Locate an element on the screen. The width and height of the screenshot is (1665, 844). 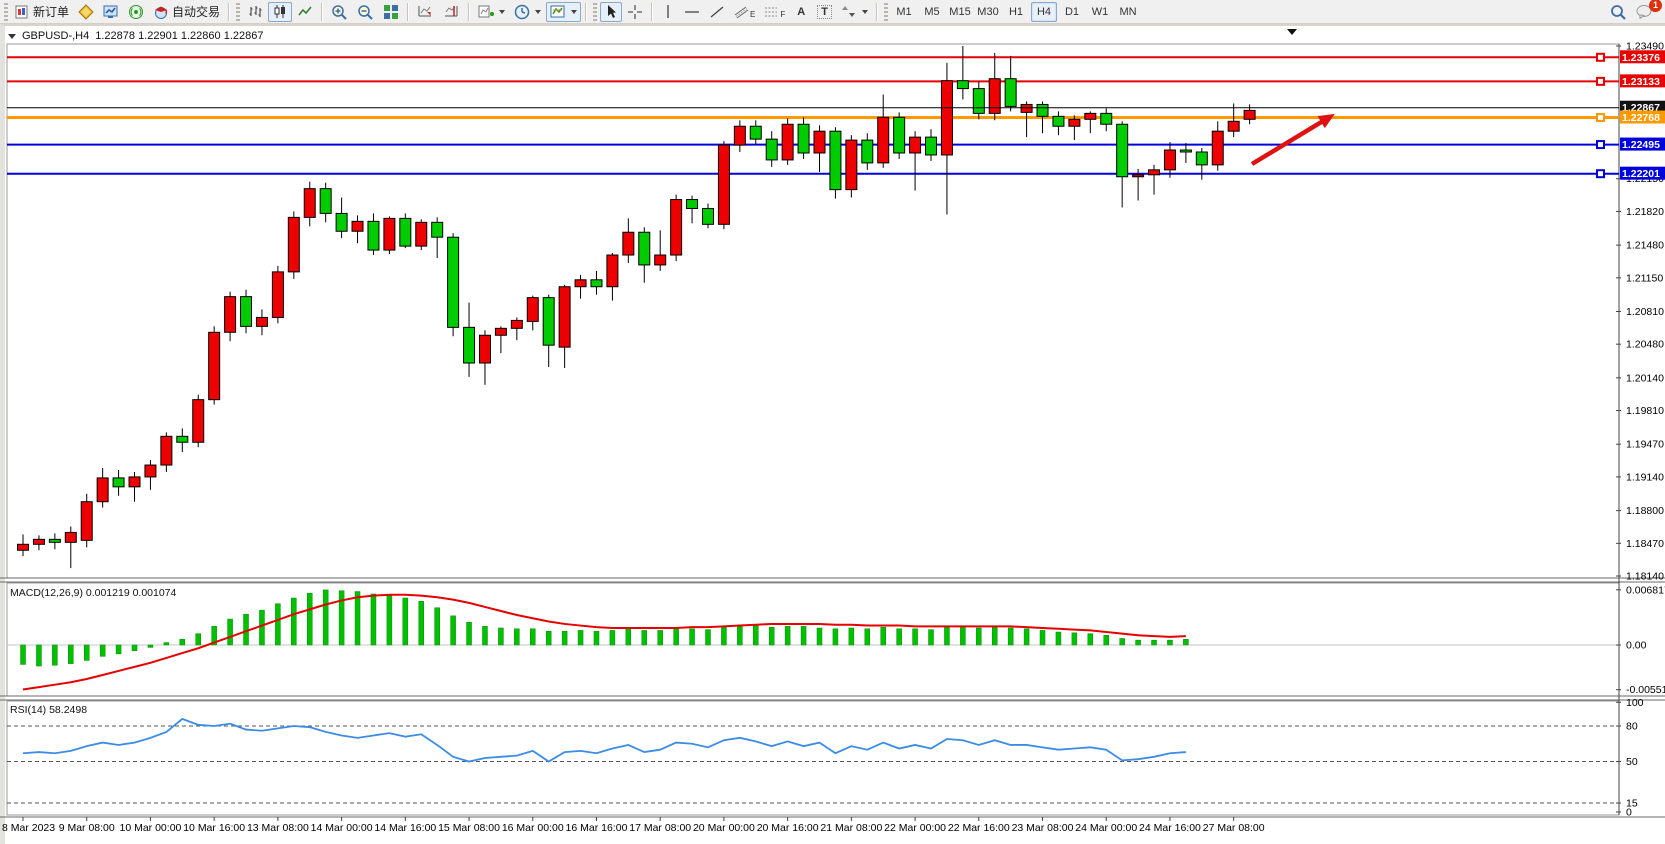
date-tick-label: 24 Mar 16:00 is located at coordinates (1170, 828).